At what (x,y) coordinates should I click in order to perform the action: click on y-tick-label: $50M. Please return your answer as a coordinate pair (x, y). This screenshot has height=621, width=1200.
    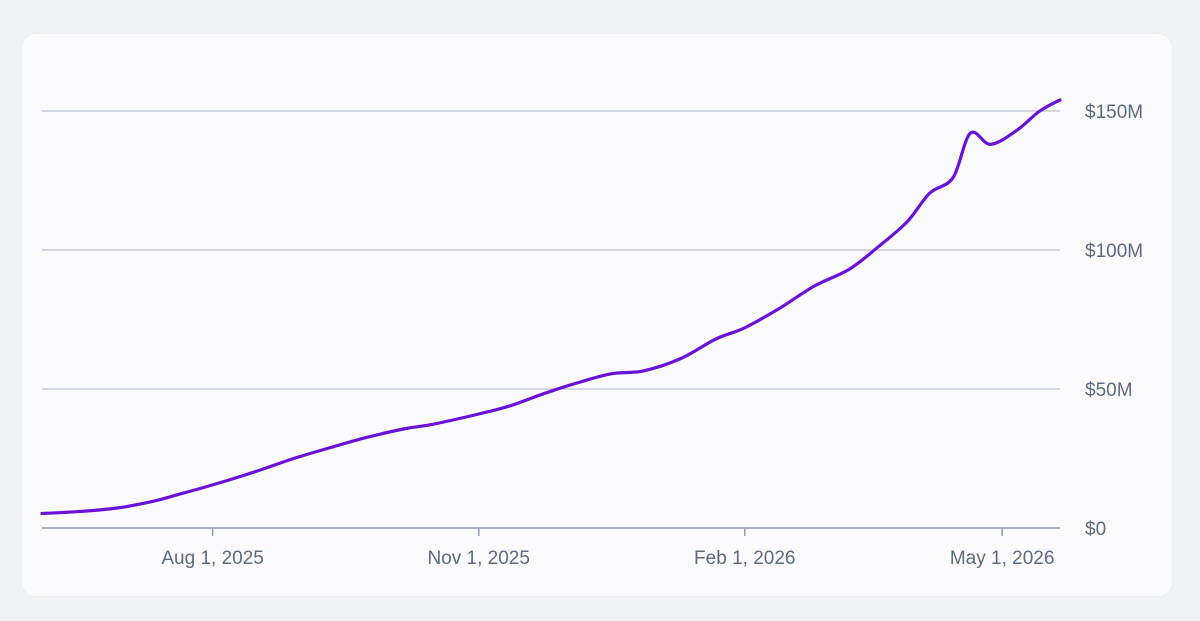
    Looking at the image, I should click on (1109, 390).